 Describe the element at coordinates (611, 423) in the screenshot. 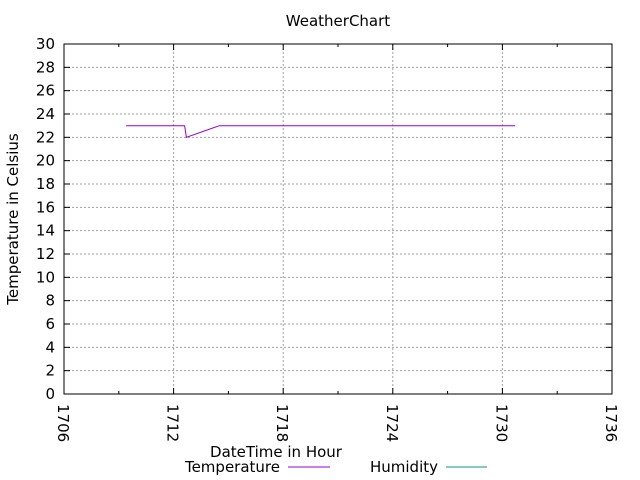

I see `x-tick-label: 1736` at that location.